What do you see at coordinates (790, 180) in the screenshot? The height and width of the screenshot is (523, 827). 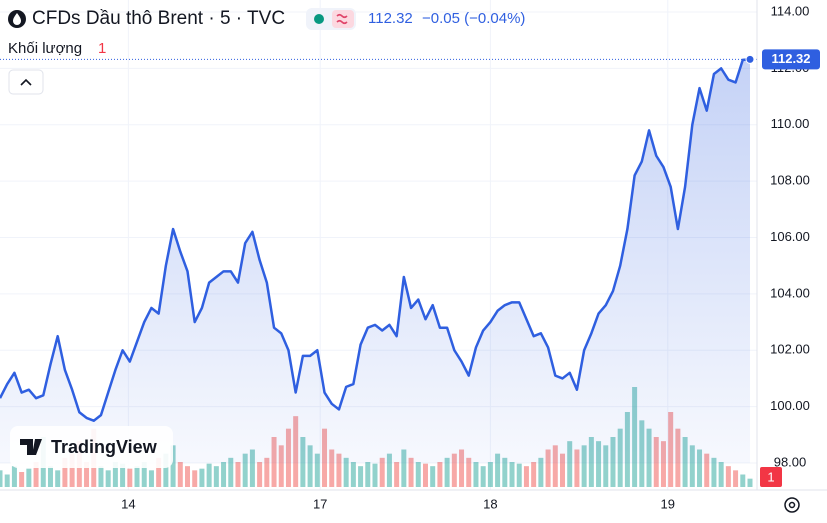 I see `y-tick-label: 108.00` at bounding box center [790, 180].